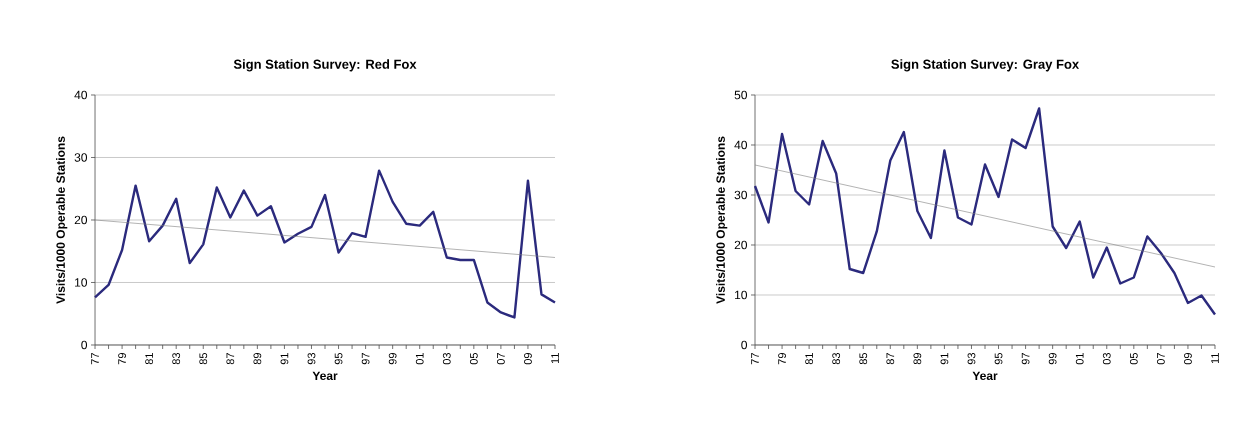  Describe the element at coordinates (325, 65) in the screenshot. I see `chart-title: Sign Station Survey: Red Fox` at that location.